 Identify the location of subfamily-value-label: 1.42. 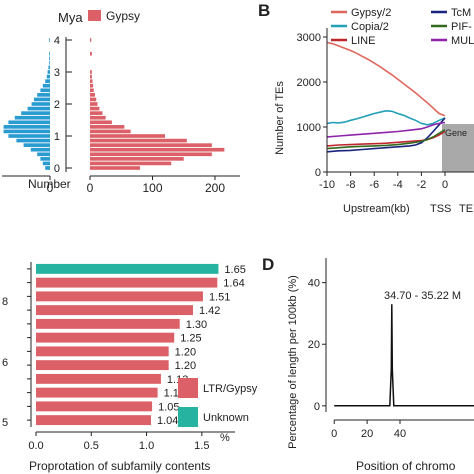
(209, 311).